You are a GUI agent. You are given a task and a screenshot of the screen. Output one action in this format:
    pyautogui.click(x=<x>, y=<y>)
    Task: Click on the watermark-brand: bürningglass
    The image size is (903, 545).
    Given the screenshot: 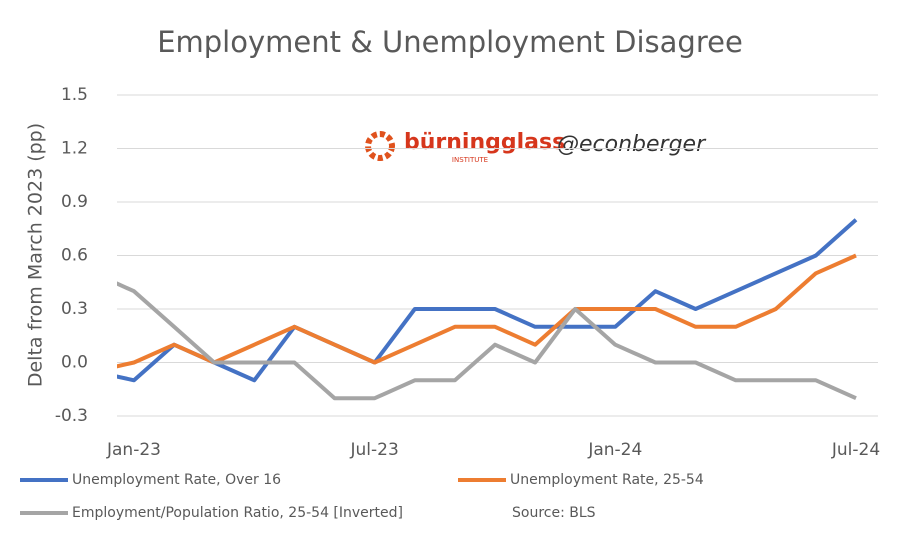 What is the action you would take?
    pyautogui.click(x=484, y=142)
    